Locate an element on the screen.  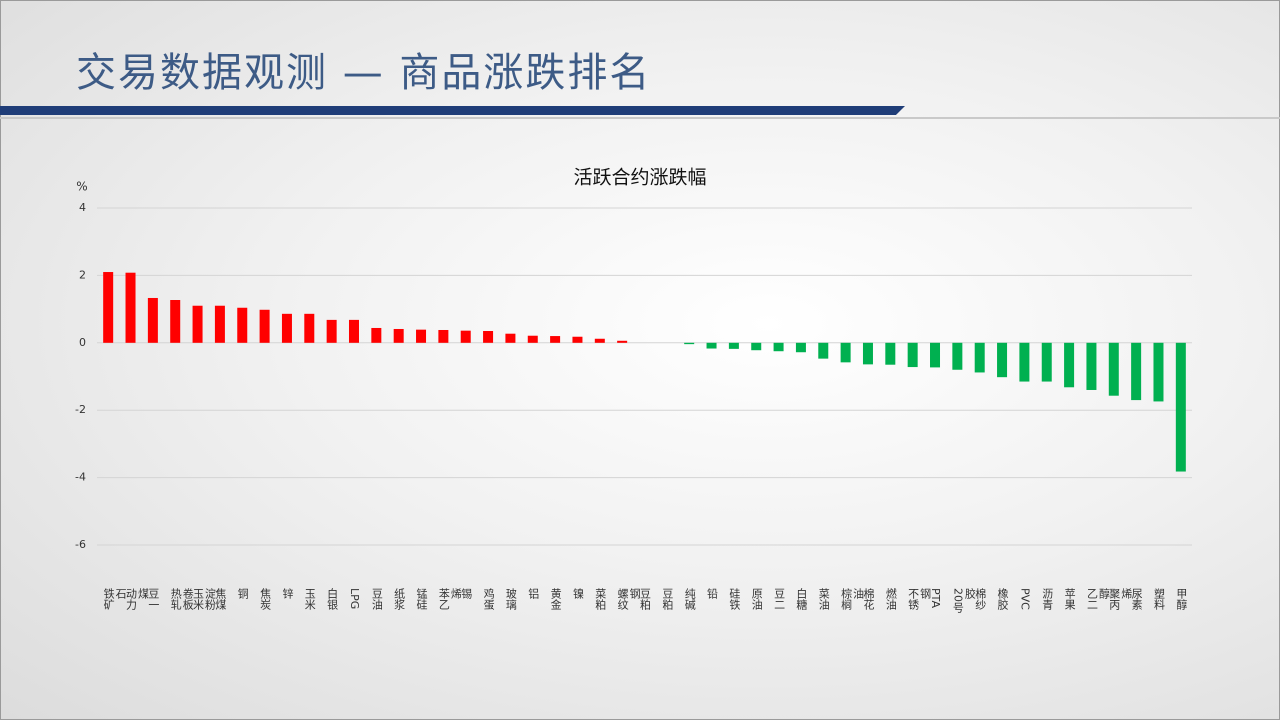
x-tick-label: 镍 is located at coordinates (578, 593).